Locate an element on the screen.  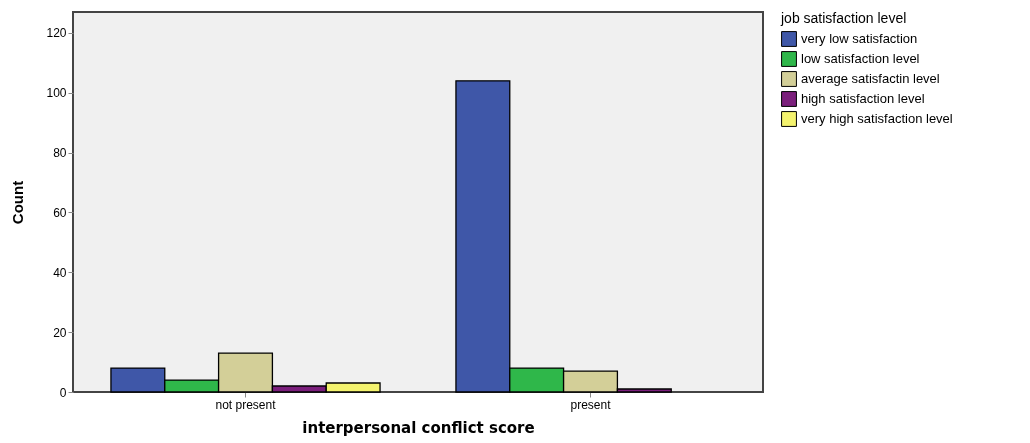
legend-label: high satisfaction level is located at coordinates (863, 98).